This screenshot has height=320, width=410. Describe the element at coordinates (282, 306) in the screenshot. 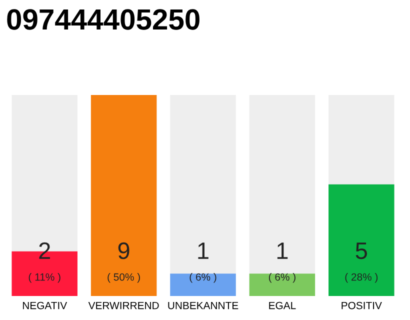

I see `x-tick-label: EGAL` at that location.